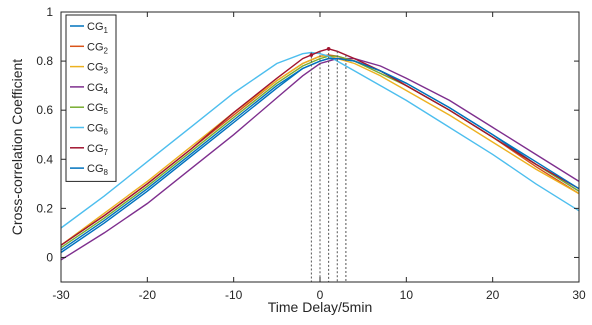  Describe the element at coordinates (407, 295) in the screenshot. I see `x-tick-label: 10` at that location.